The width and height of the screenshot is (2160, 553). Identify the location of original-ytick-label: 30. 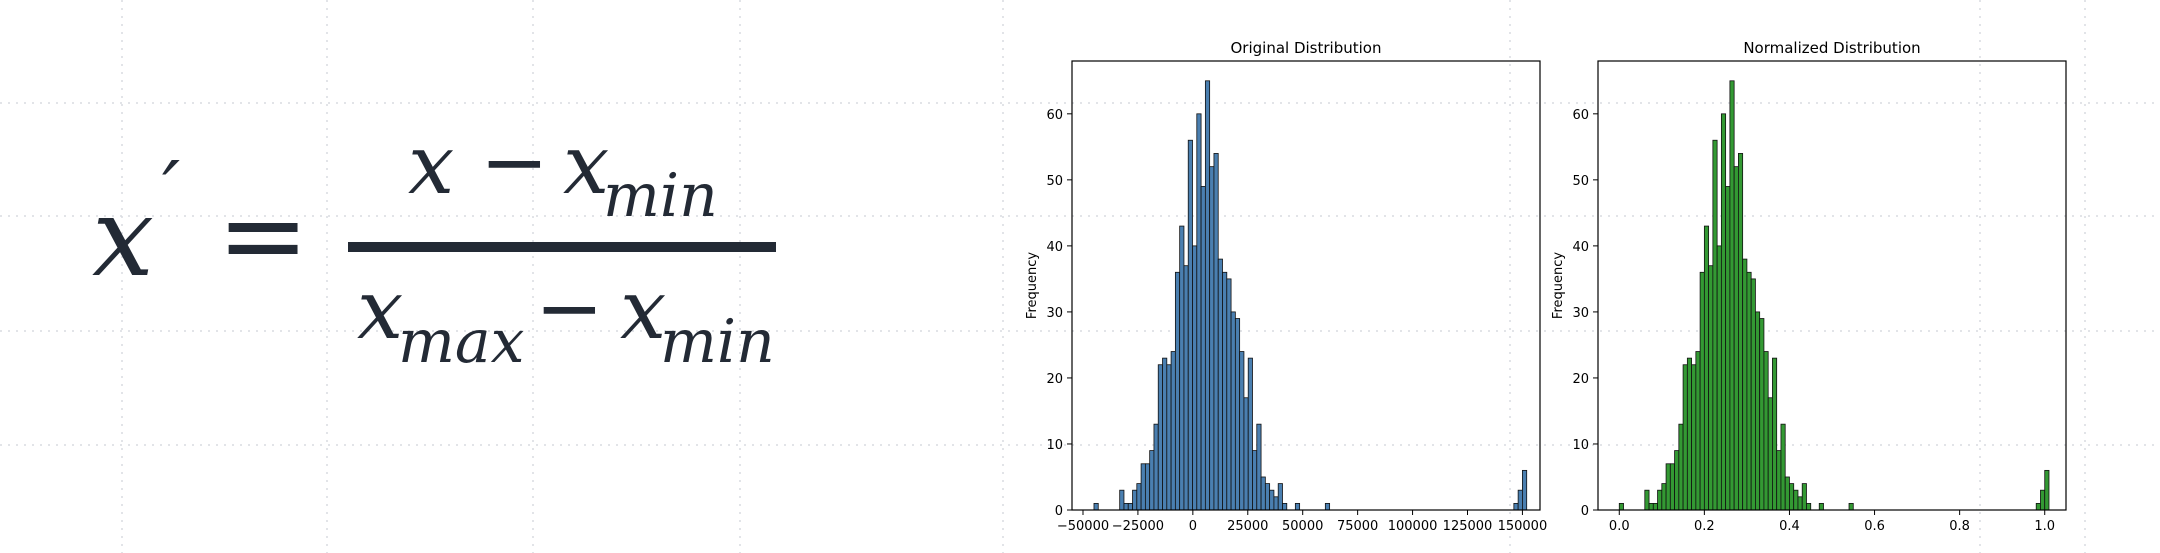
(1054, 313).